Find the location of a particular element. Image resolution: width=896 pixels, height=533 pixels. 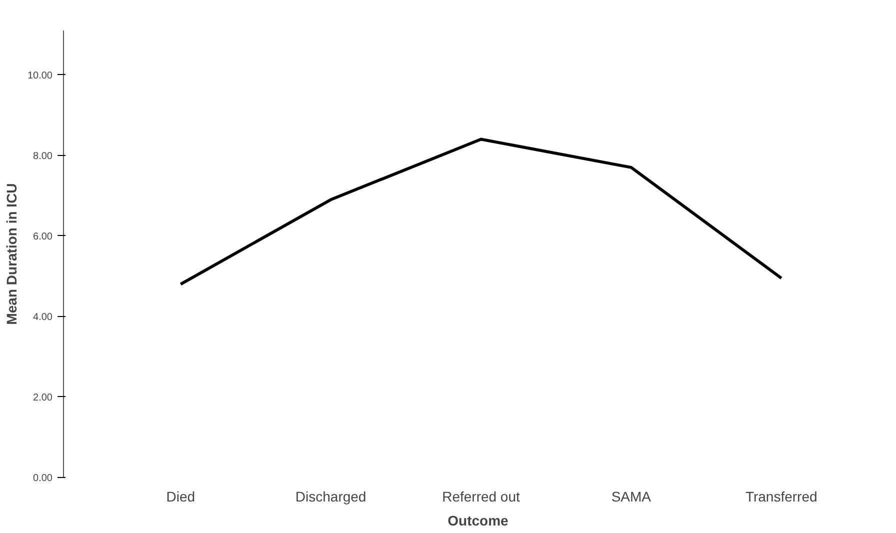

x-tick-label: Discharged is located at coordinates (330, 496).